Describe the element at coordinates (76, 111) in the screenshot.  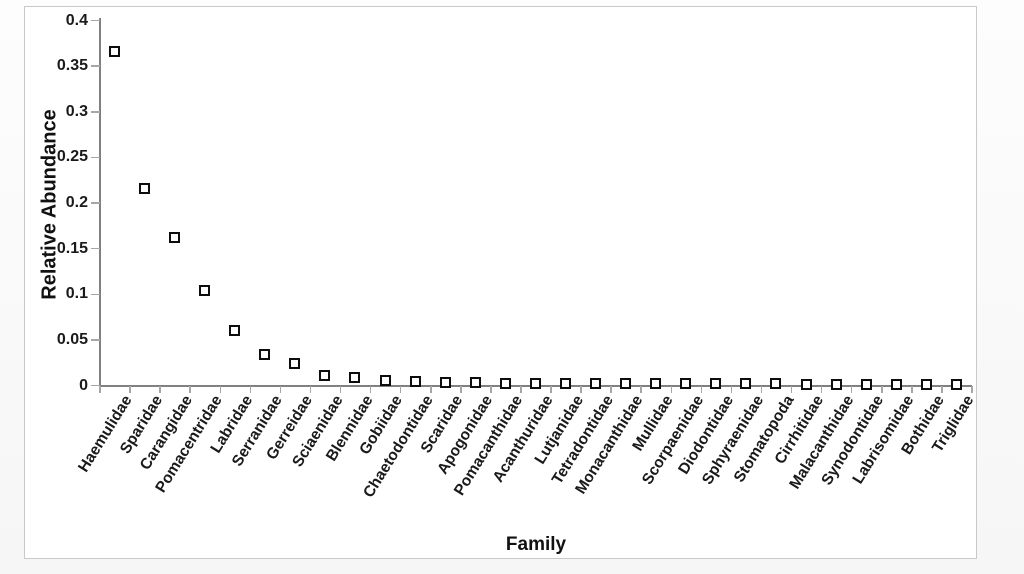
I see `y-tick-label: 0.3` at that location.